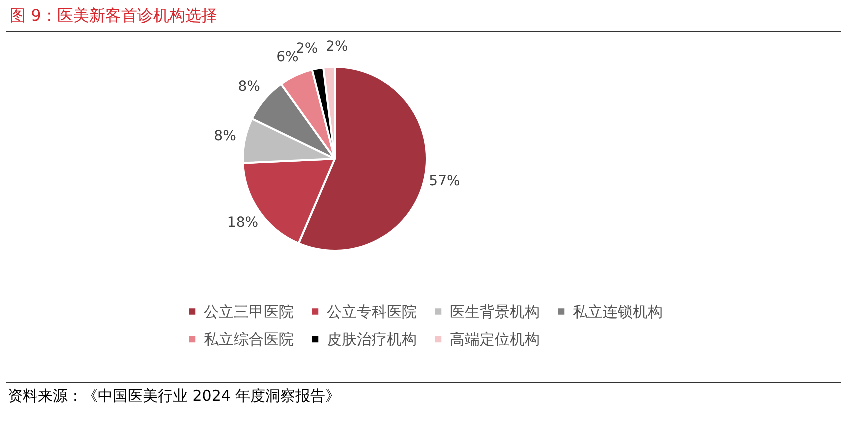 The width and height of the screenshot is (847, 427). I want to click on legend-label: 高端定位机构, so click(495, 339).